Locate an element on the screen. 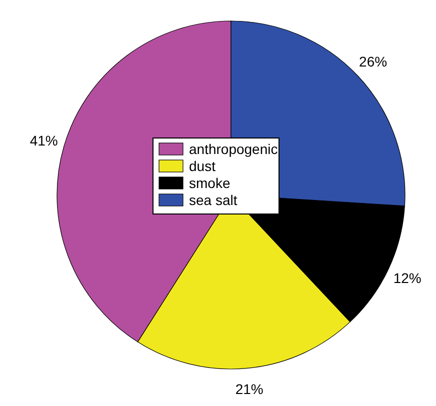  data-label: 12% is located at coordinates (407, 278).